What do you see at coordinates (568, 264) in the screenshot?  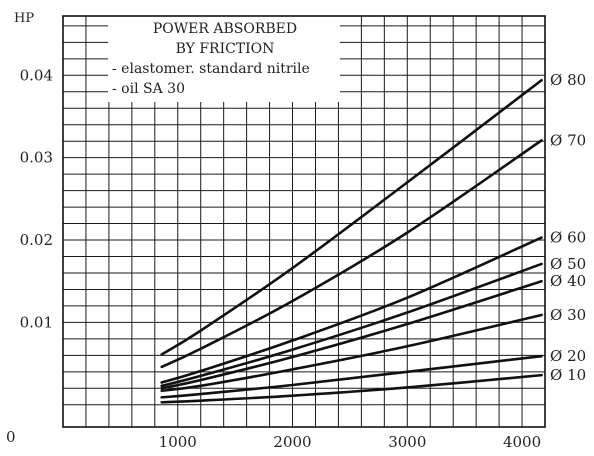 I see `series-label: Ø 50` at bounding box center [568, 264].